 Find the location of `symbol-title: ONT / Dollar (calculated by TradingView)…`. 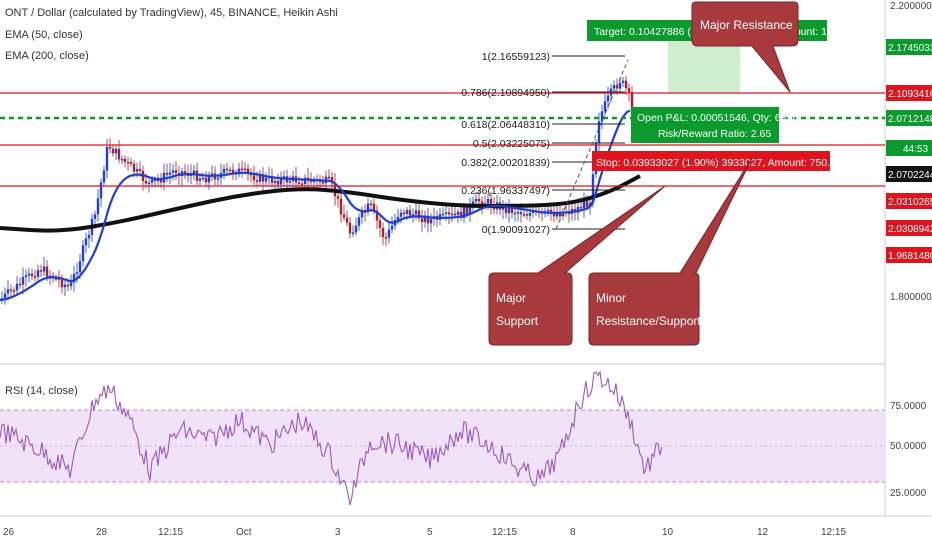

symbol-title: ONT / Dollar (calculated by TradingView)… is located at coordinates (171, 13).